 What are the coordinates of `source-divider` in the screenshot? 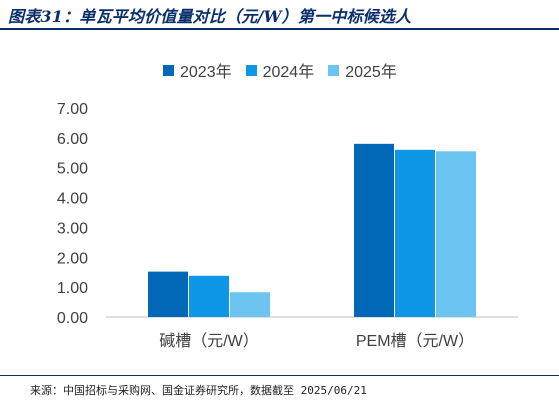 It's located at (279, 375).